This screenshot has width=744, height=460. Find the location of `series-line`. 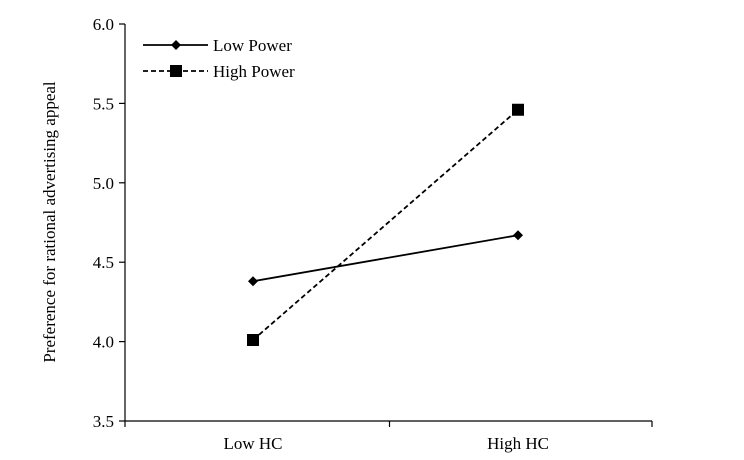

series-line is located at coordinates (385, 258).